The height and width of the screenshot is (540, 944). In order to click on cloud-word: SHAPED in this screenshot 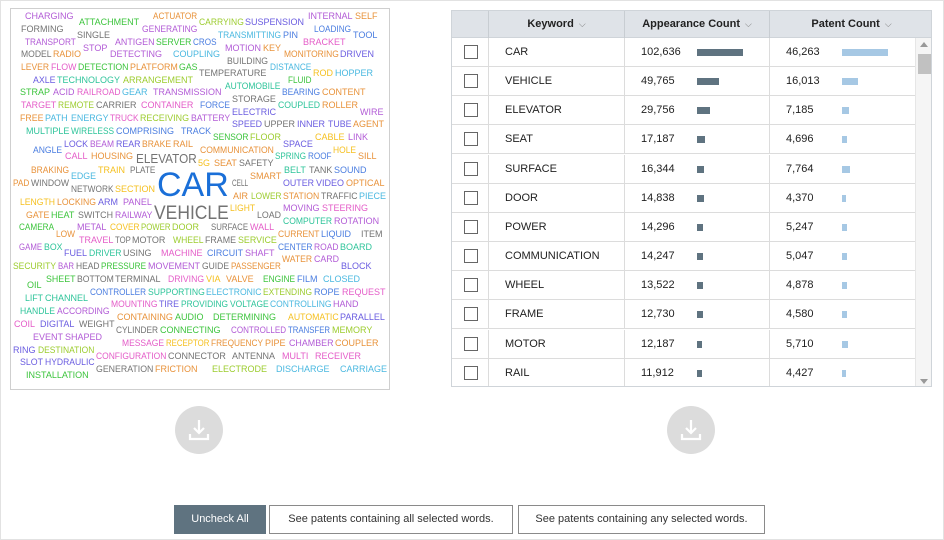, I will do `click(83, 337)`.